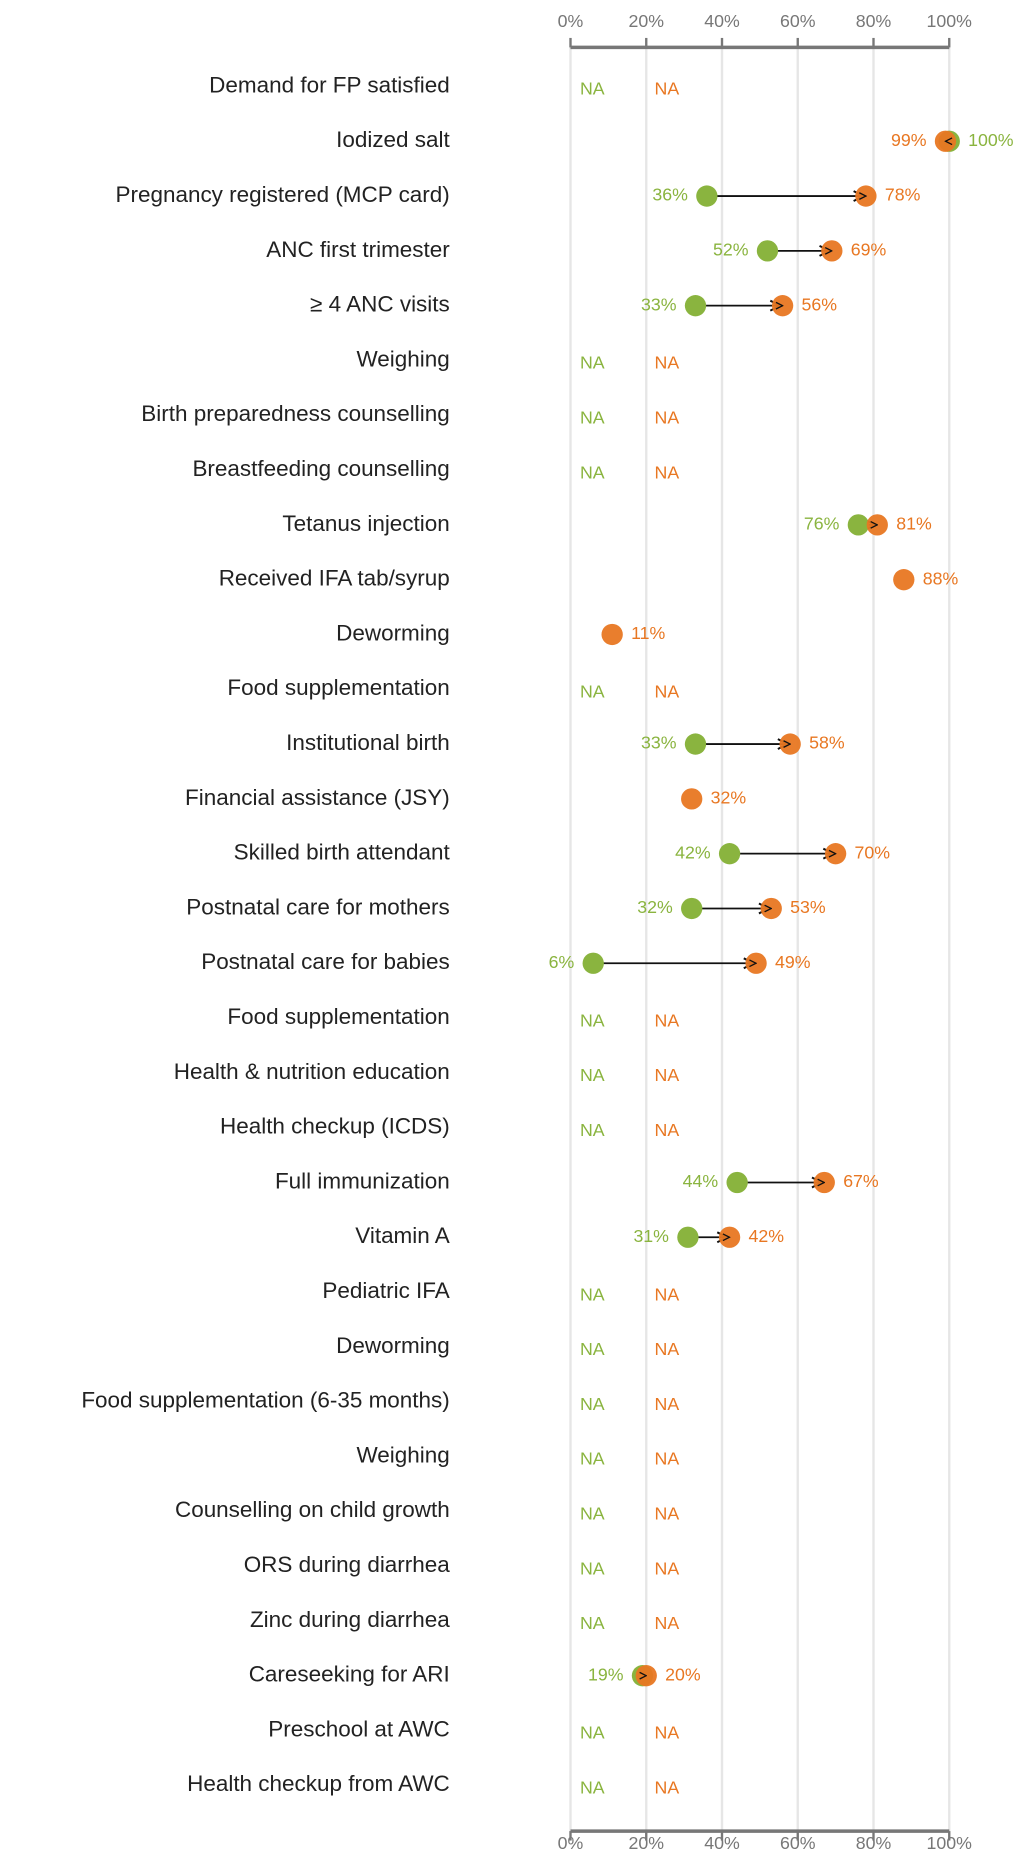  Describe the element at coordinates (349, 1674) in the screenshot. I see `category-label: Careseeking for ARI` at that location.